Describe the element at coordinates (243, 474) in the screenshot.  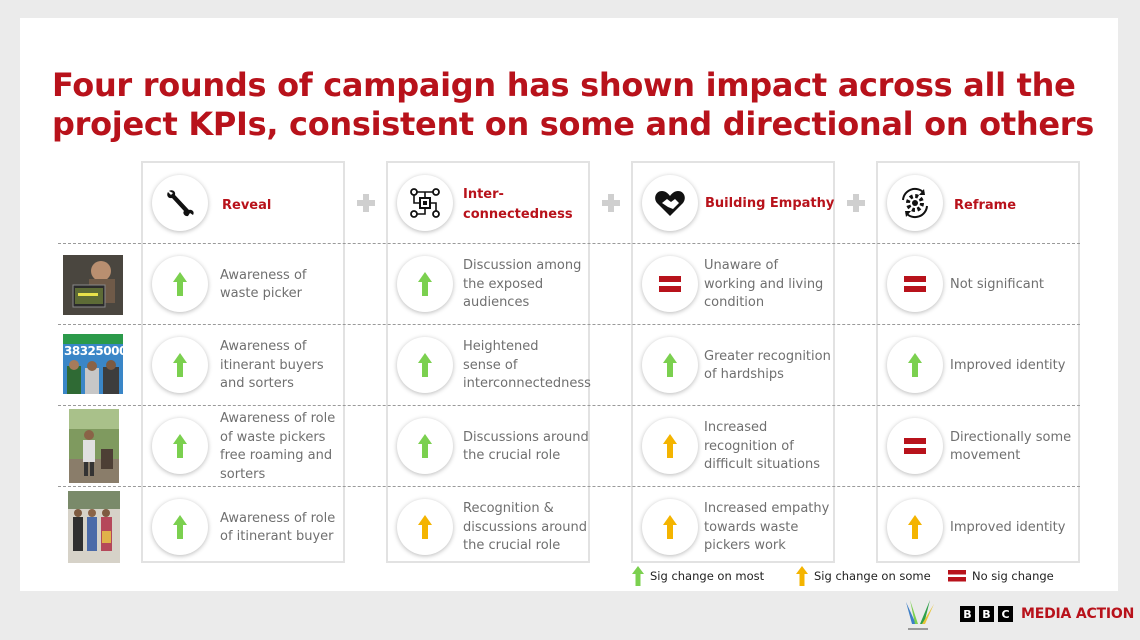
I see `kpi-text-line: sorters` at that location.